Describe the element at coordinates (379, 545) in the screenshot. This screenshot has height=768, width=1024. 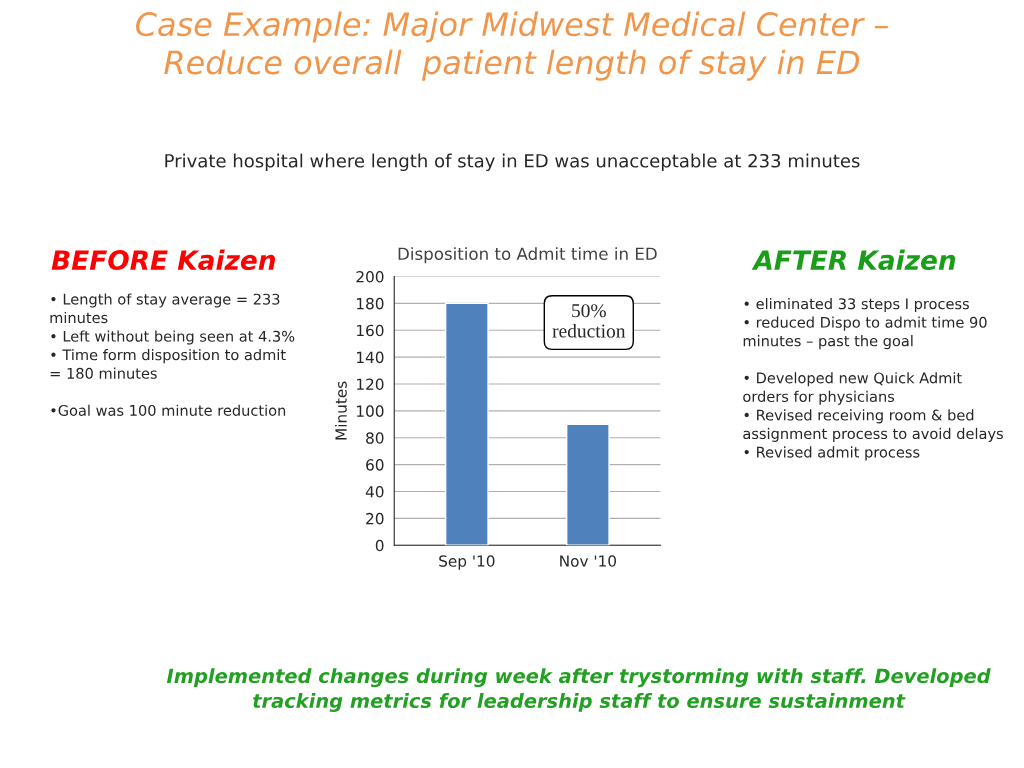
I see `y-tick-label: 0` at that location.